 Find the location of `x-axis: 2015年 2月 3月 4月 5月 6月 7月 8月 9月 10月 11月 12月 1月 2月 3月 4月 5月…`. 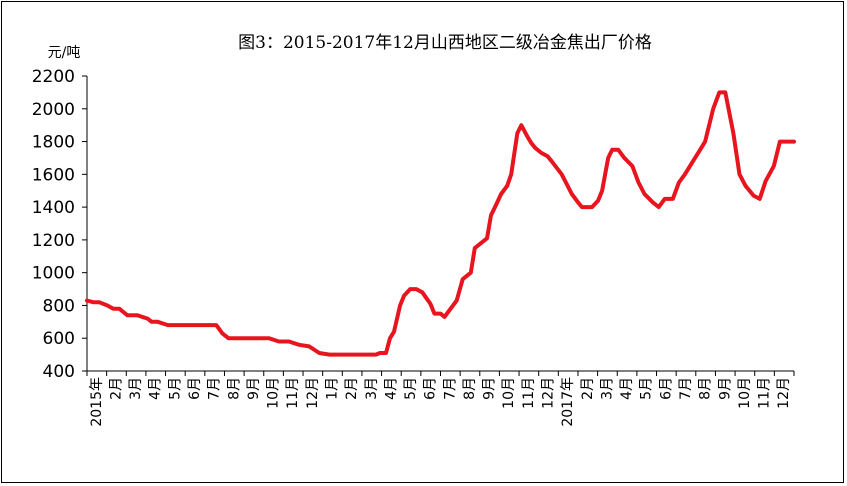

x-axis: 2015年 2月 3月 4月 5月 6月 7月 8月 9月 10月 11月 12月 1月 2月 3月 4月 5月… is located at coordinates (440, 398).